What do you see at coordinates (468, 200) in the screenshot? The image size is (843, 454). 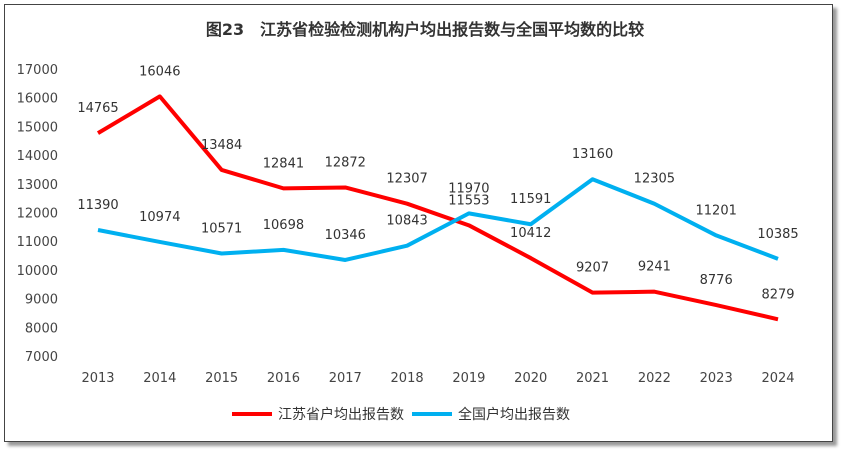 I see `data-label: 11553` at bounding box center [468, 200].